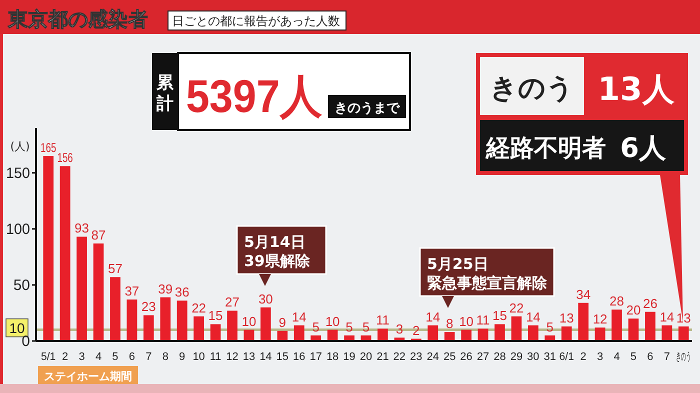 The image size is (700, 393). What do you see at coordinates (633, 310) in the screenshot?
I see `data-label: 20` at bounding box center [633, 310].